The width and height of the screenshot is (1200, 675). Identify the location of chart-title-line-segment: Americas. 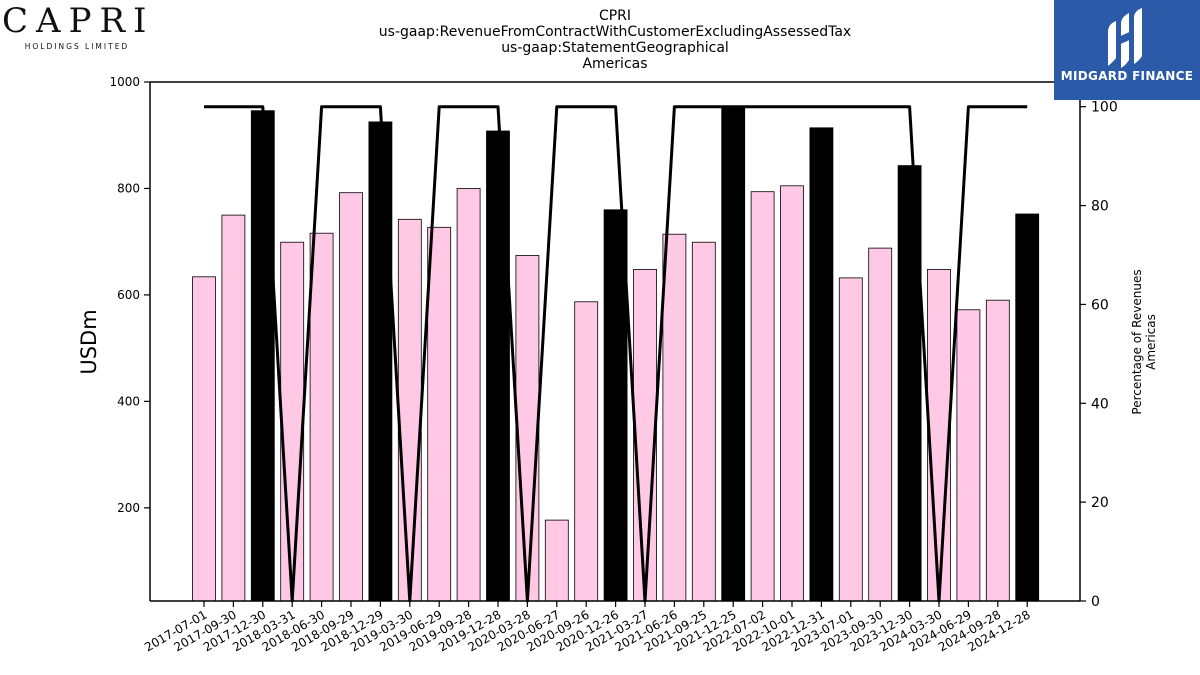
(614, 64).